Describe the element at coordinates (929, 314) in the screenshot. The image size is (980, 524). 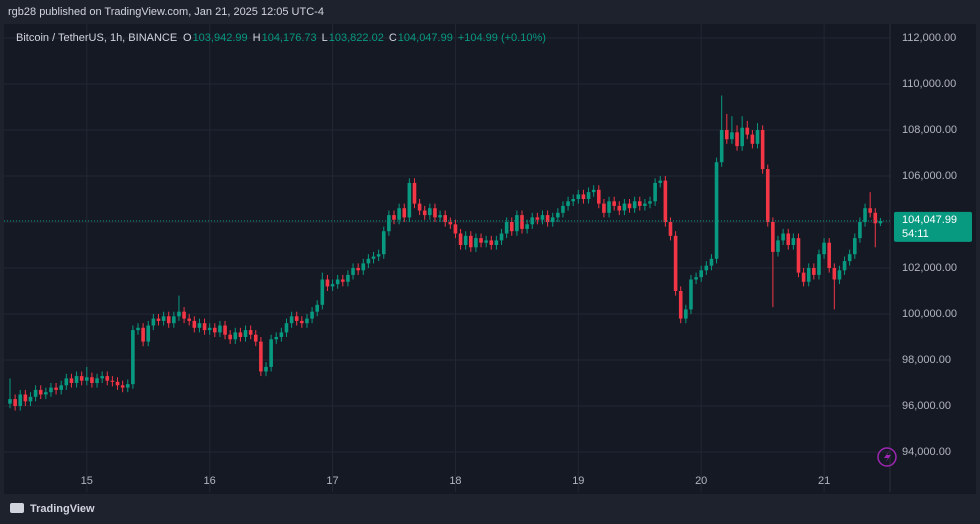
I see `y-tick-label: 100,000.00` at that location.